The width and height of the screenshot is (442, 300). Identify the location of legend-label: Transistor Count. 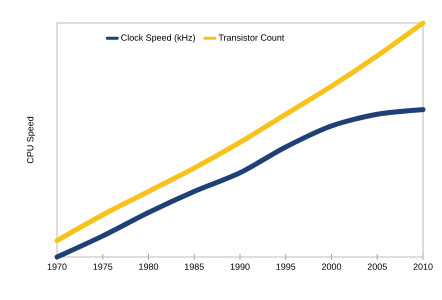
(251, 37).